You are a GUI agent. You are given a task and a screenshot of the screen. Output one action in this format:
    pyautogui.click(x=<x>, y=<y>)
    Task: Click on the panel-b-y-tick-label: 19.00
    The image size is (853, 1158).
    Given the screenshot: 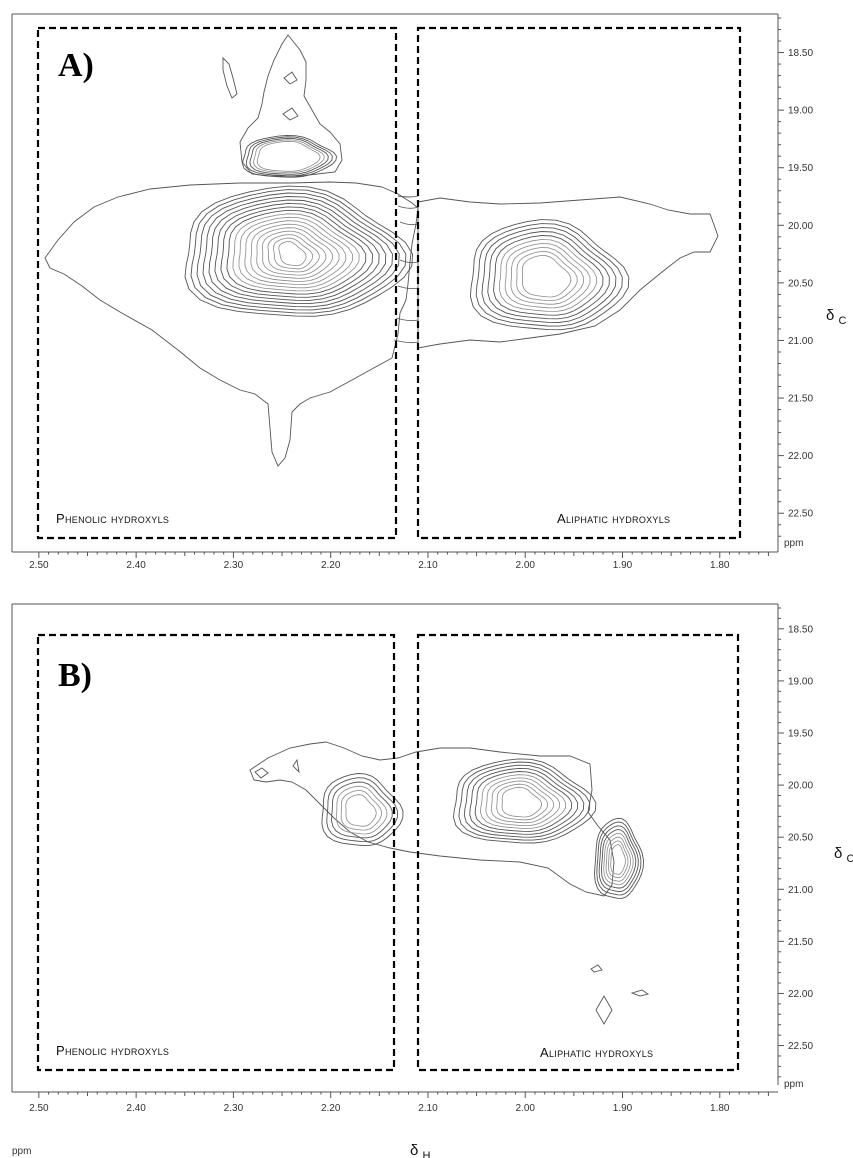 What is the action you would take?
    pyautogui.click(x=800, y=681)
    